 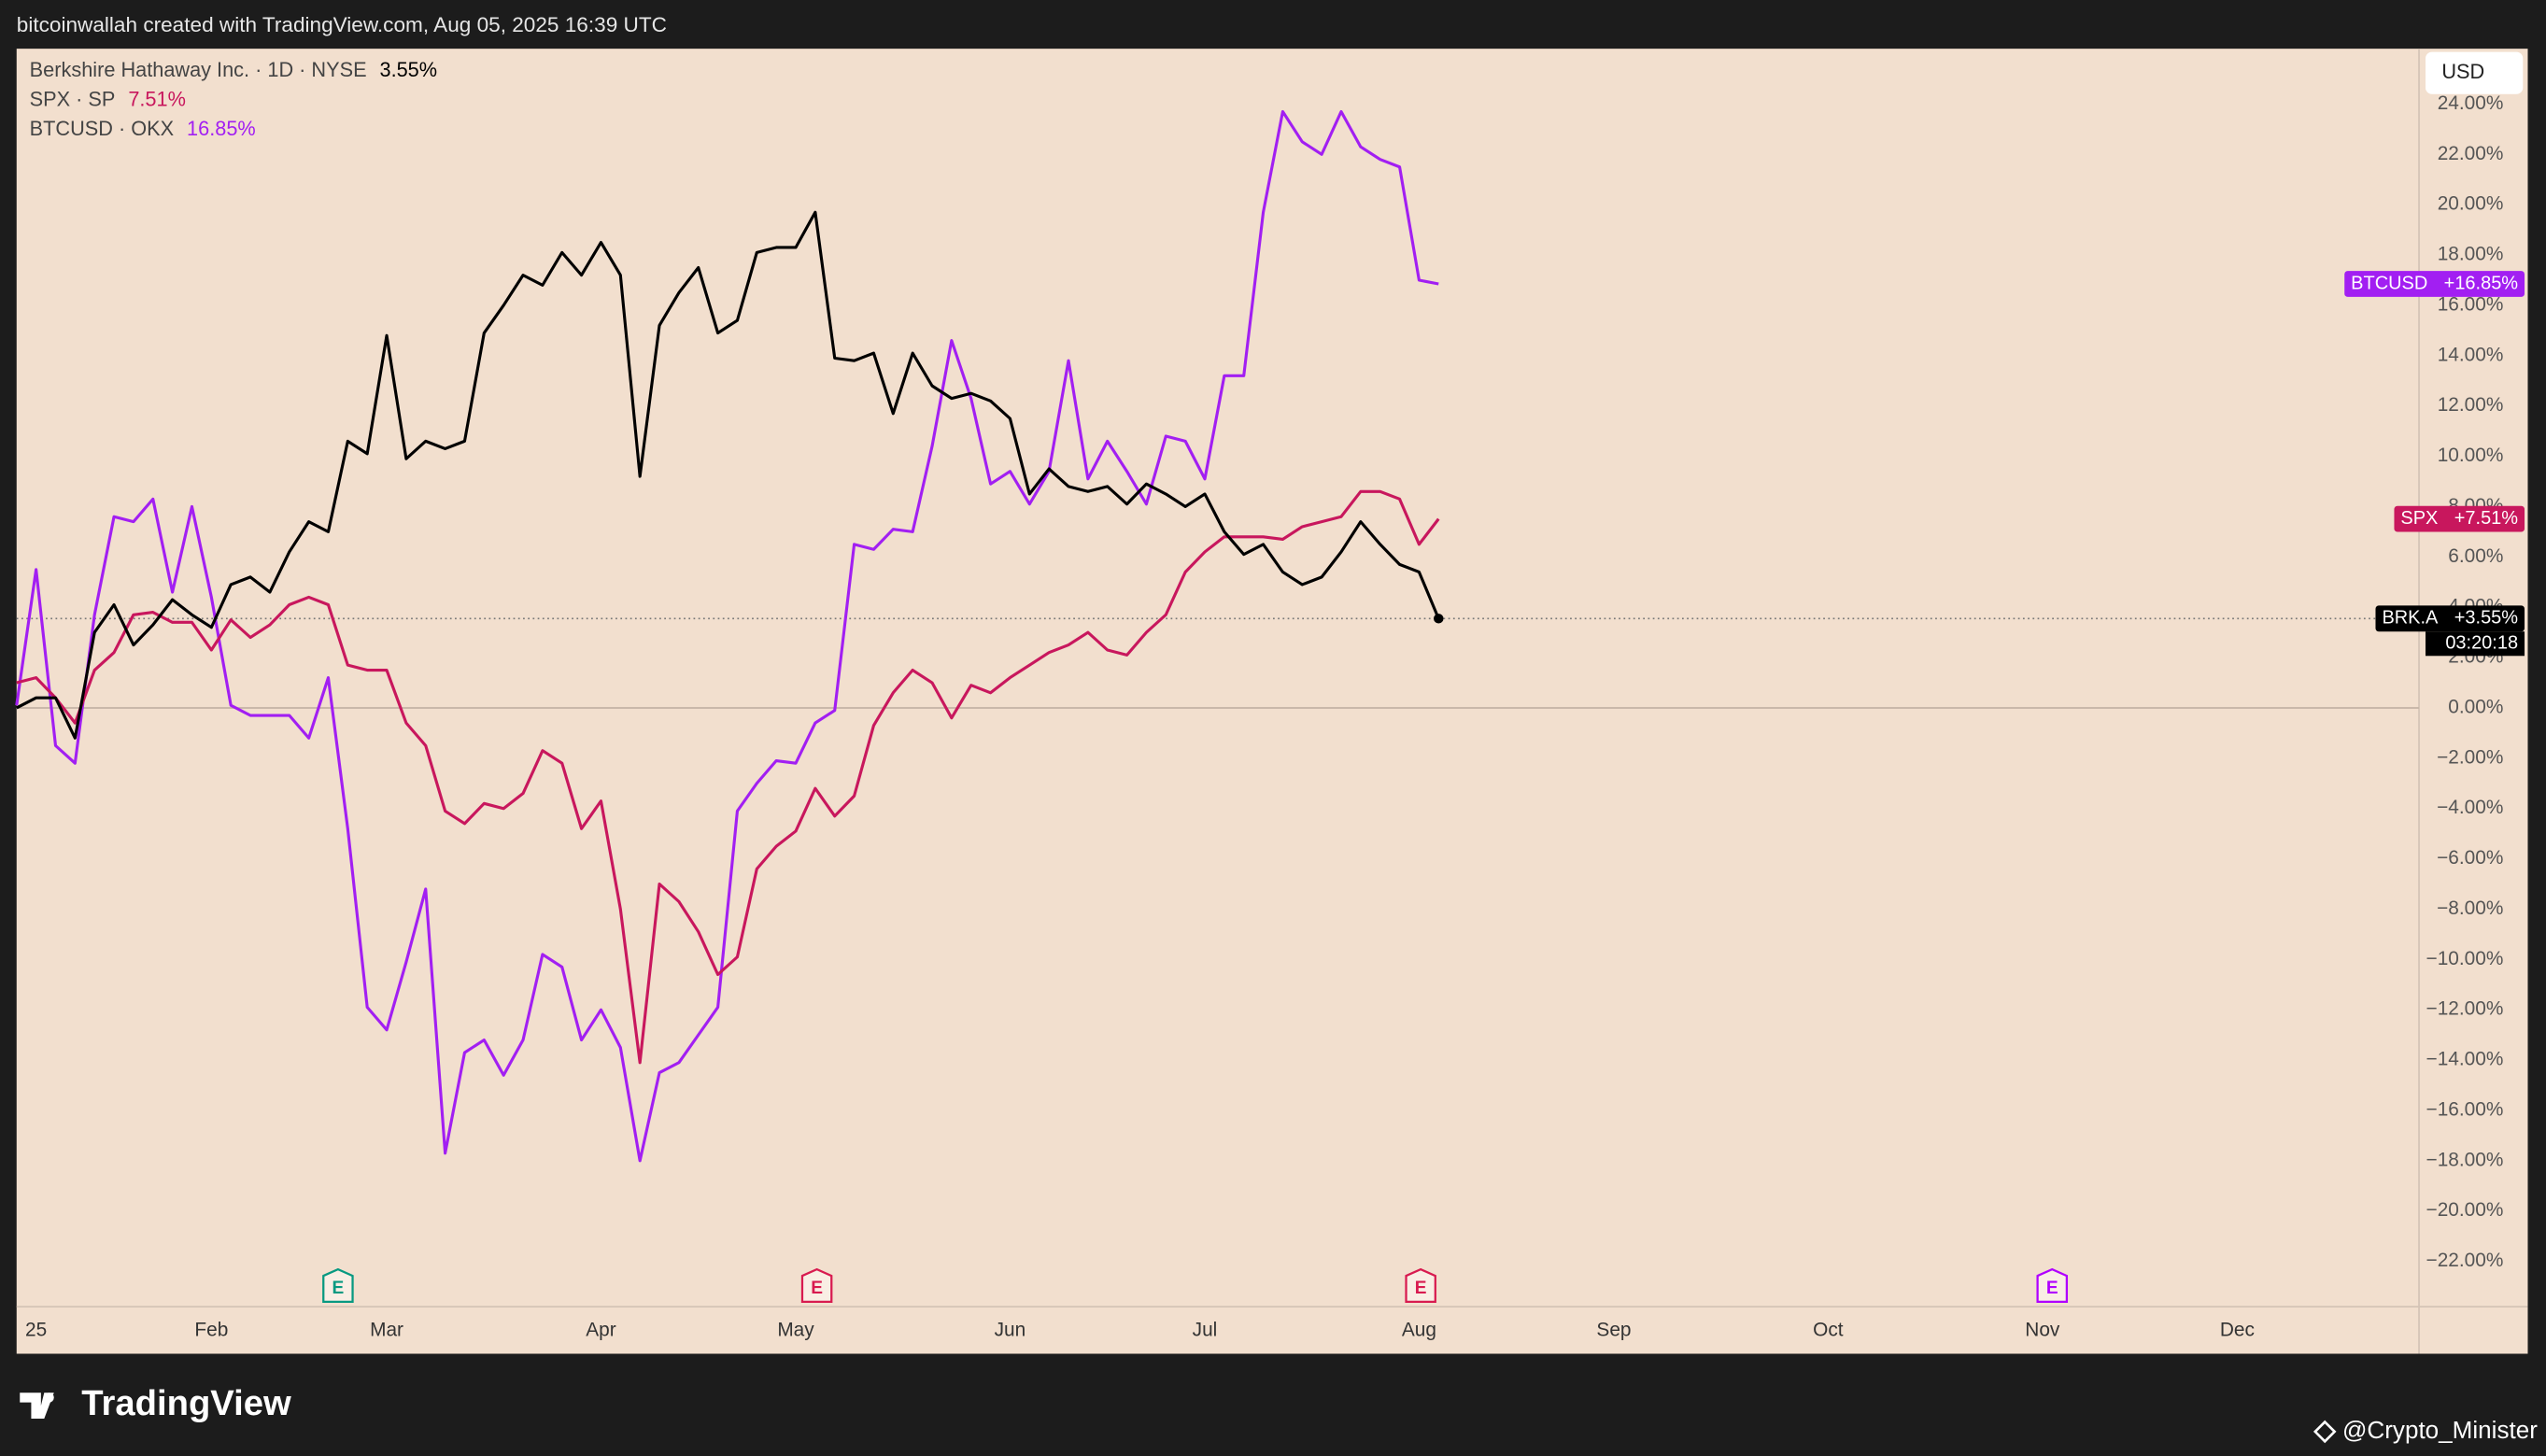 What do you see at coordinates (1614, 1330) in the screenshot?
I see `x-tick-label: Sep` at bounding box center [1614, 1330].